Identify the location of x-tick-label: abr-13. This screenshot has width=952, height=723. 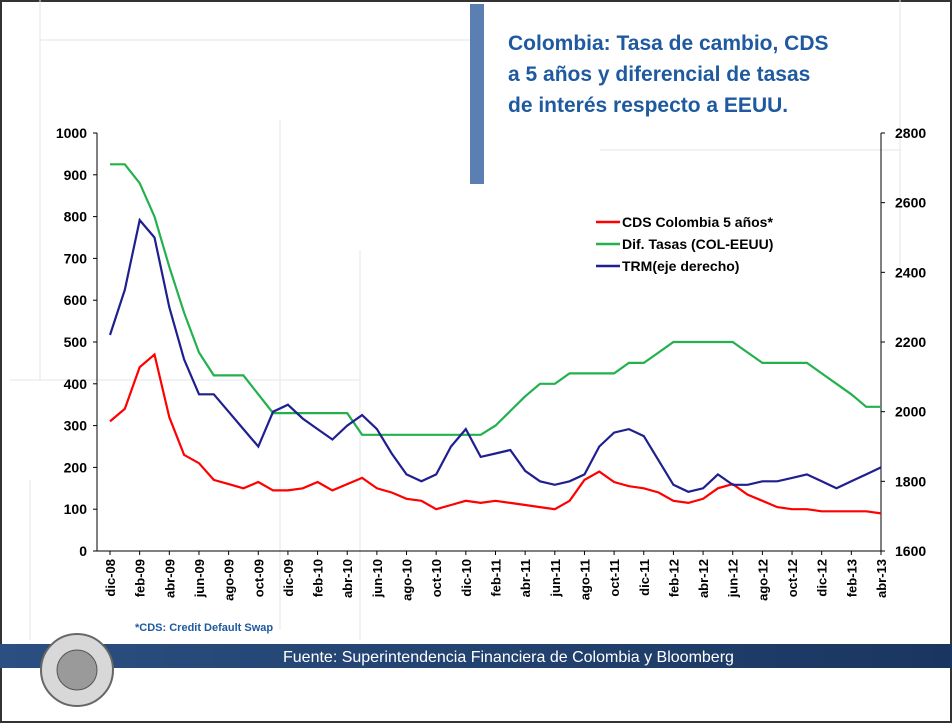
(881, 578).